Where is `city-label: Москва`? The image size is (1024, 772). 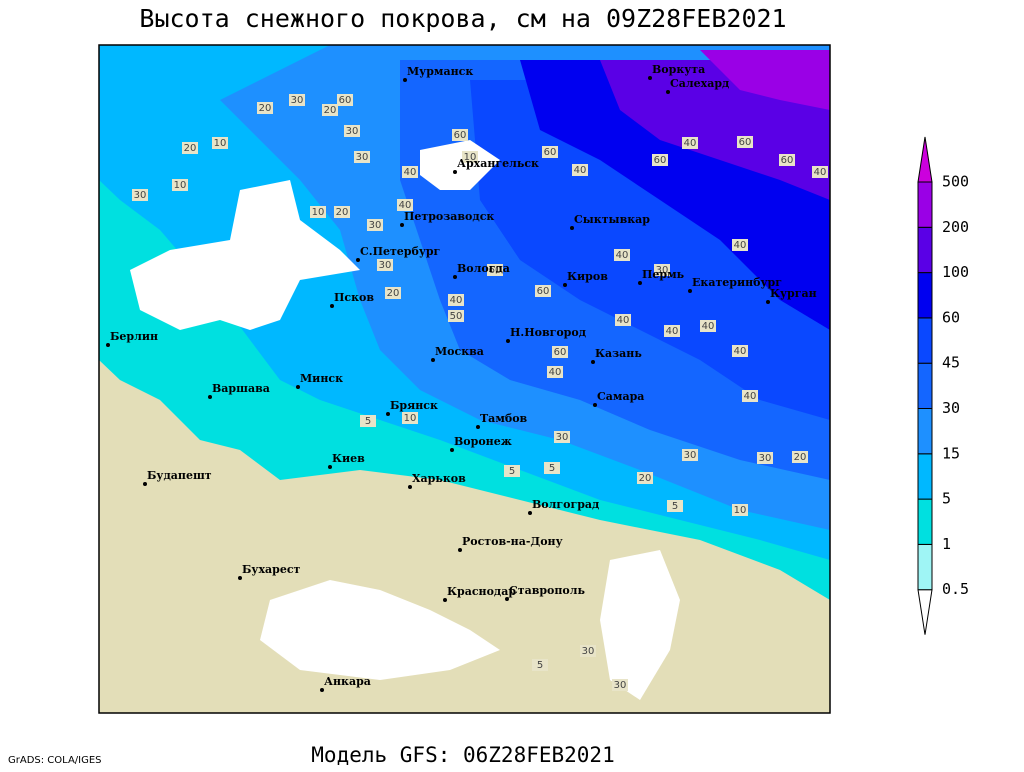
city-label: Москва is located at coordinates (459, 351).